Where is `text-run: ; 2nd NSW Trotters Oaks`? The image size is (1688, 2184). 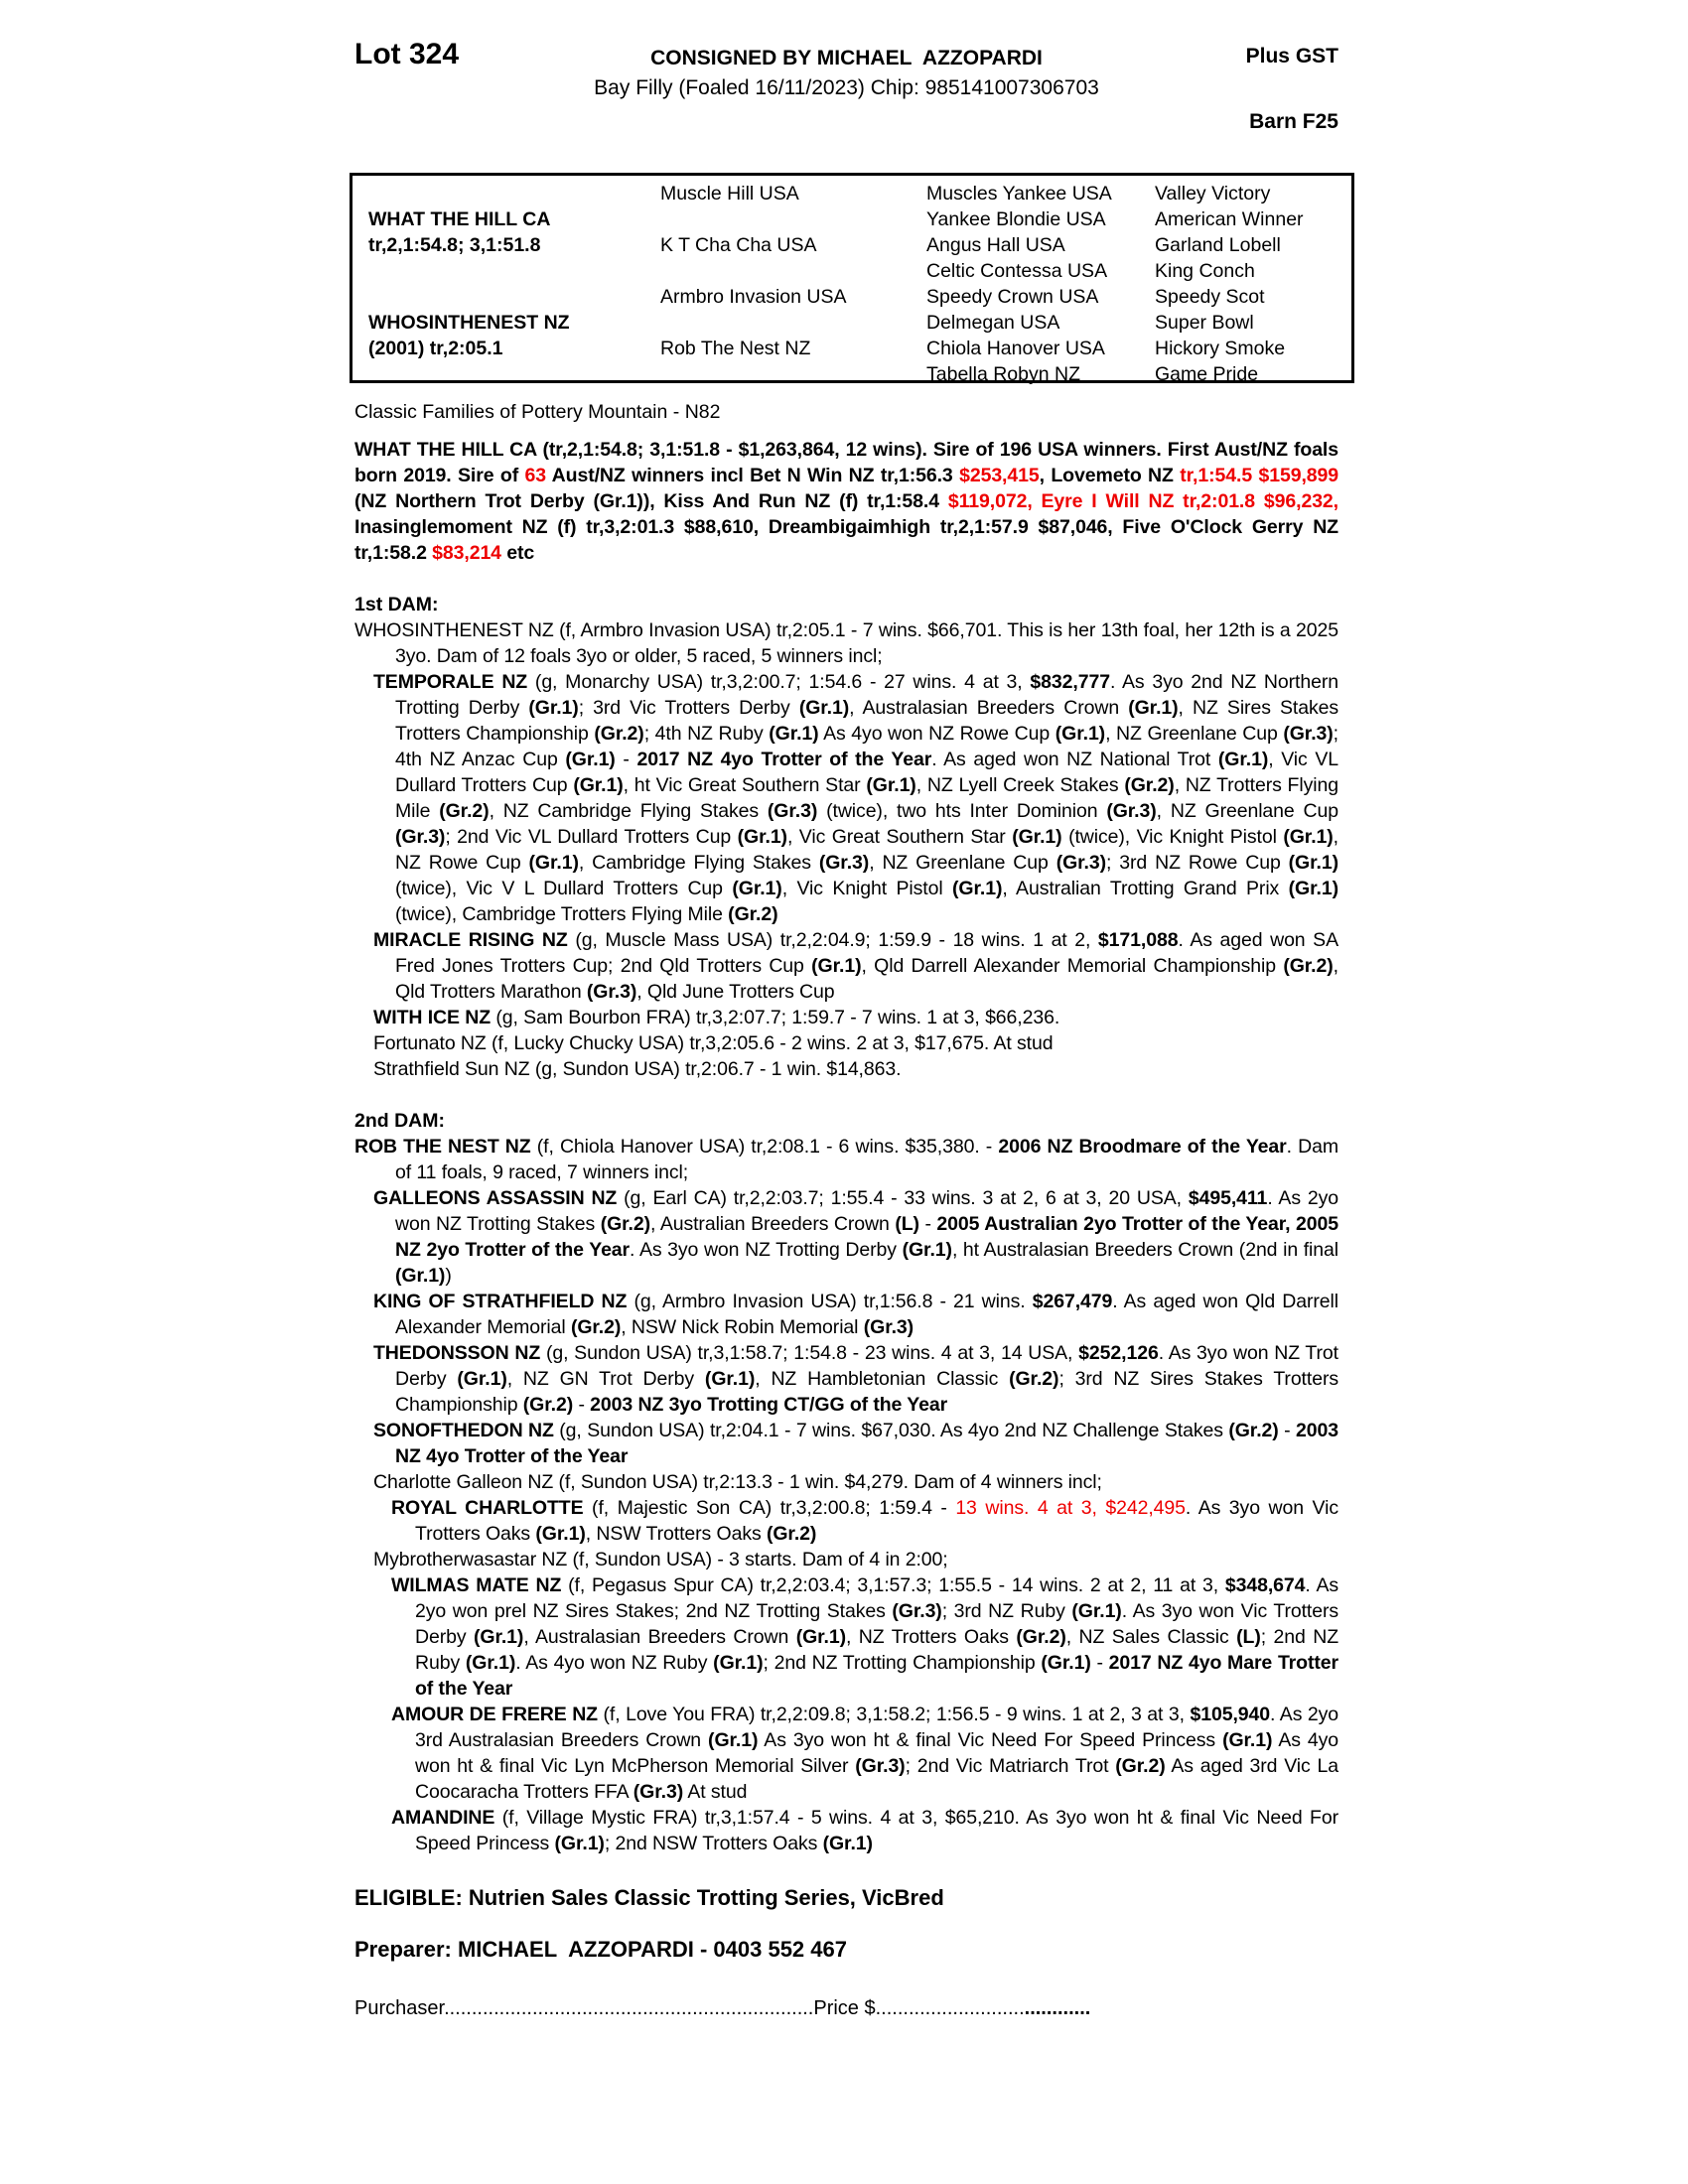
text-run: ; 2nd NSW Trotters Oaks is located at coordinates (713, 1843).